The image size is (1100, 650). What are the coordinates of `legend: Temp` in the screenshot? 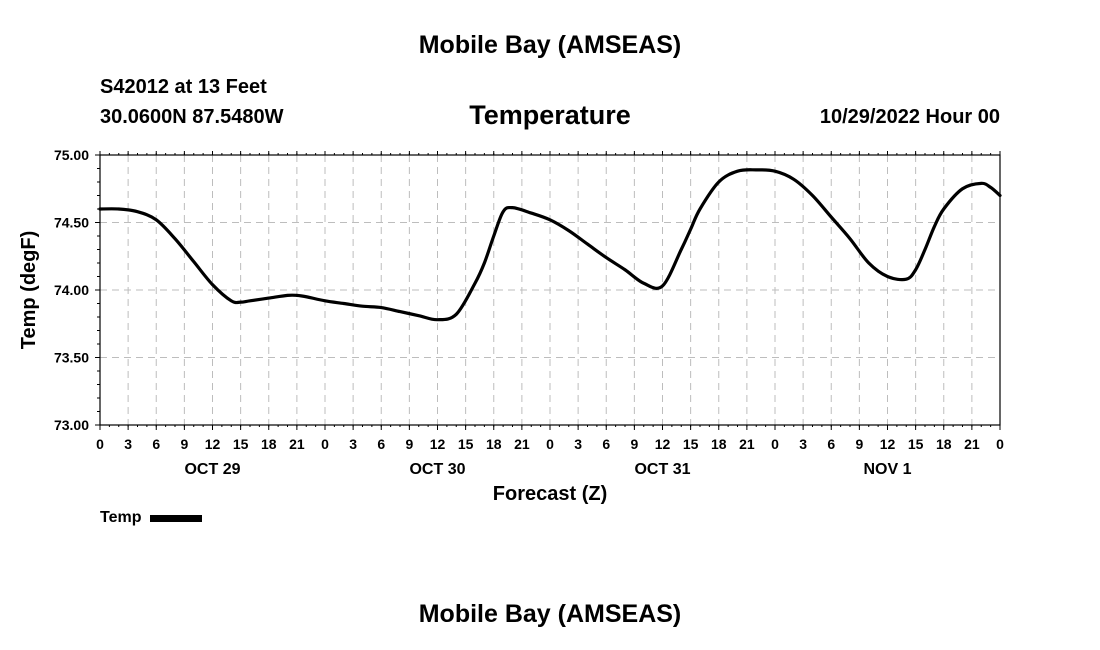 It's located at (151, 518).